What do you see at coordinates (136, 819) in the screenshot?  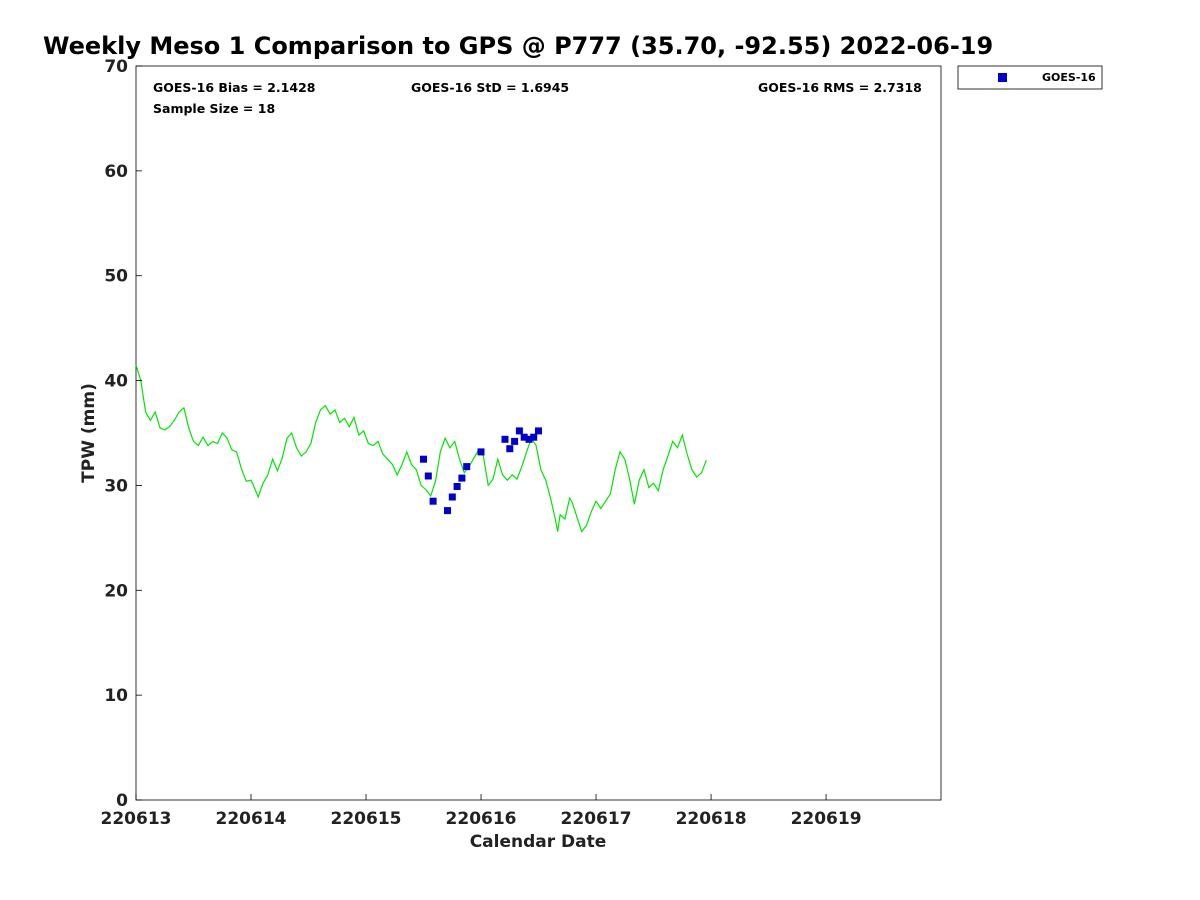 I see `x-tick-label: 220613` at bounding box center [136, 819].